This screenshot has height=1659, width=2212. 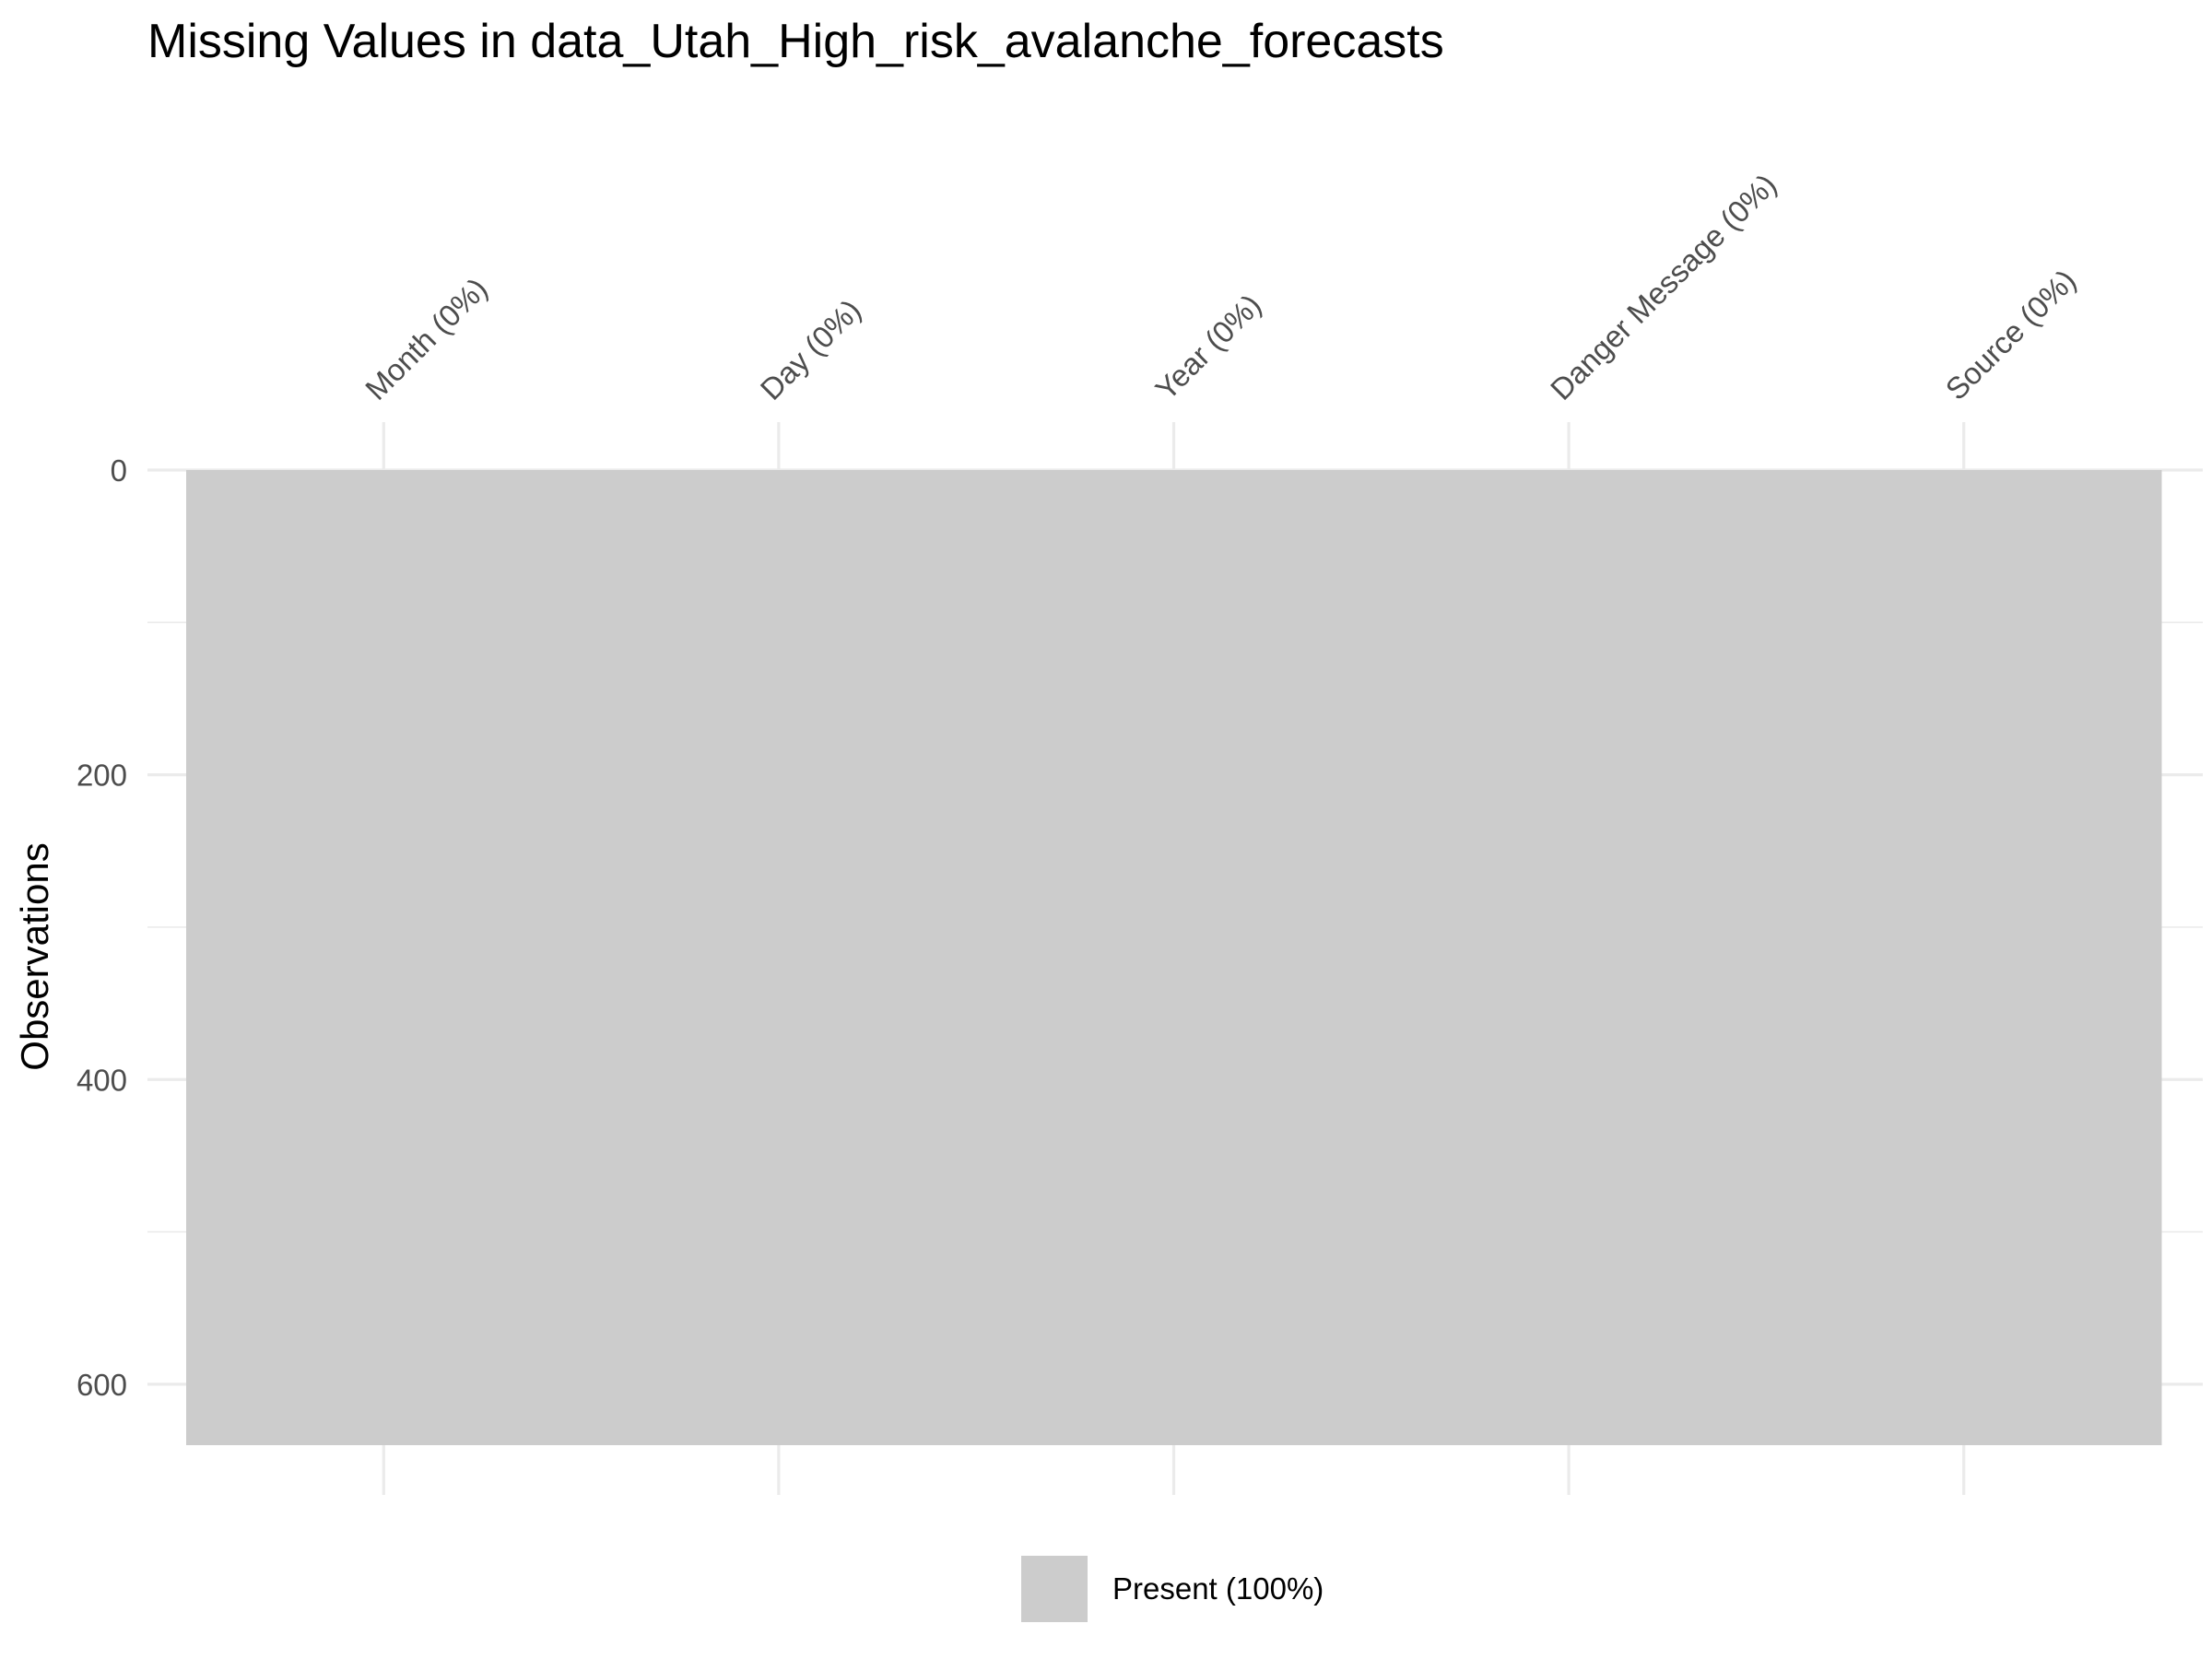 I want to click on y-axis-ticks: 0 200 400 600, so click(x=101, y=927).